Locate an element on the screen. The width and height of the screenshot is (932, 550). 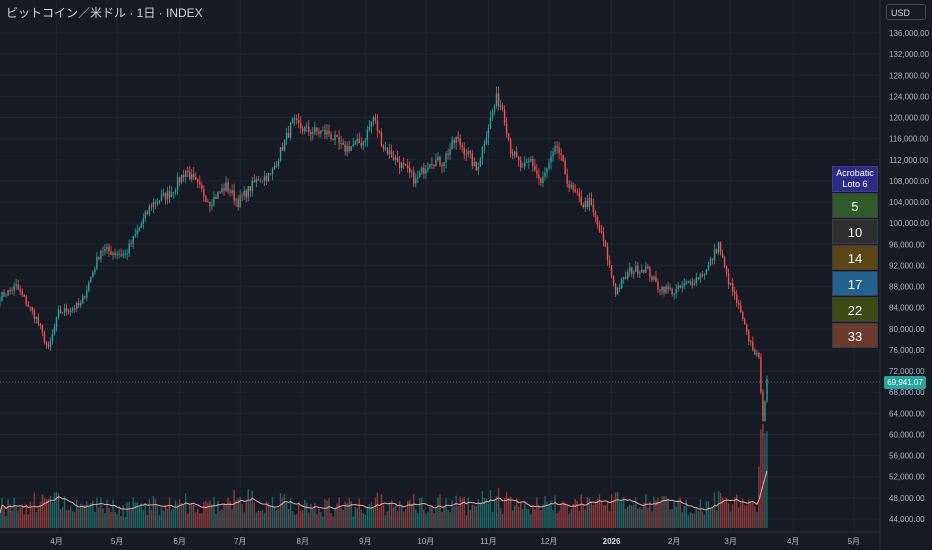
y-tick-label: 92,000.00 is located at coordinates (907, 265).